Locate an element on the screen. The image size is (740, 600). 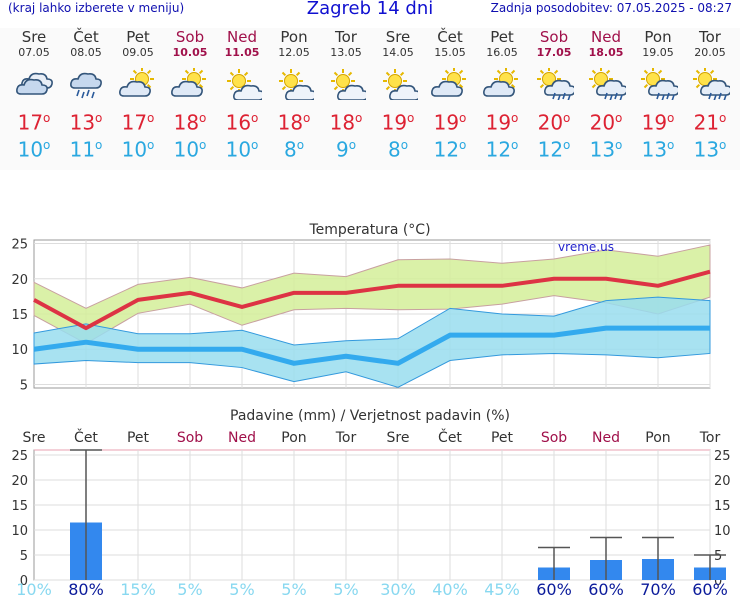
precipitation-chart-title: Padavine (mm) / Verjetnost padavin (%) is located at coordinates (370, 416).